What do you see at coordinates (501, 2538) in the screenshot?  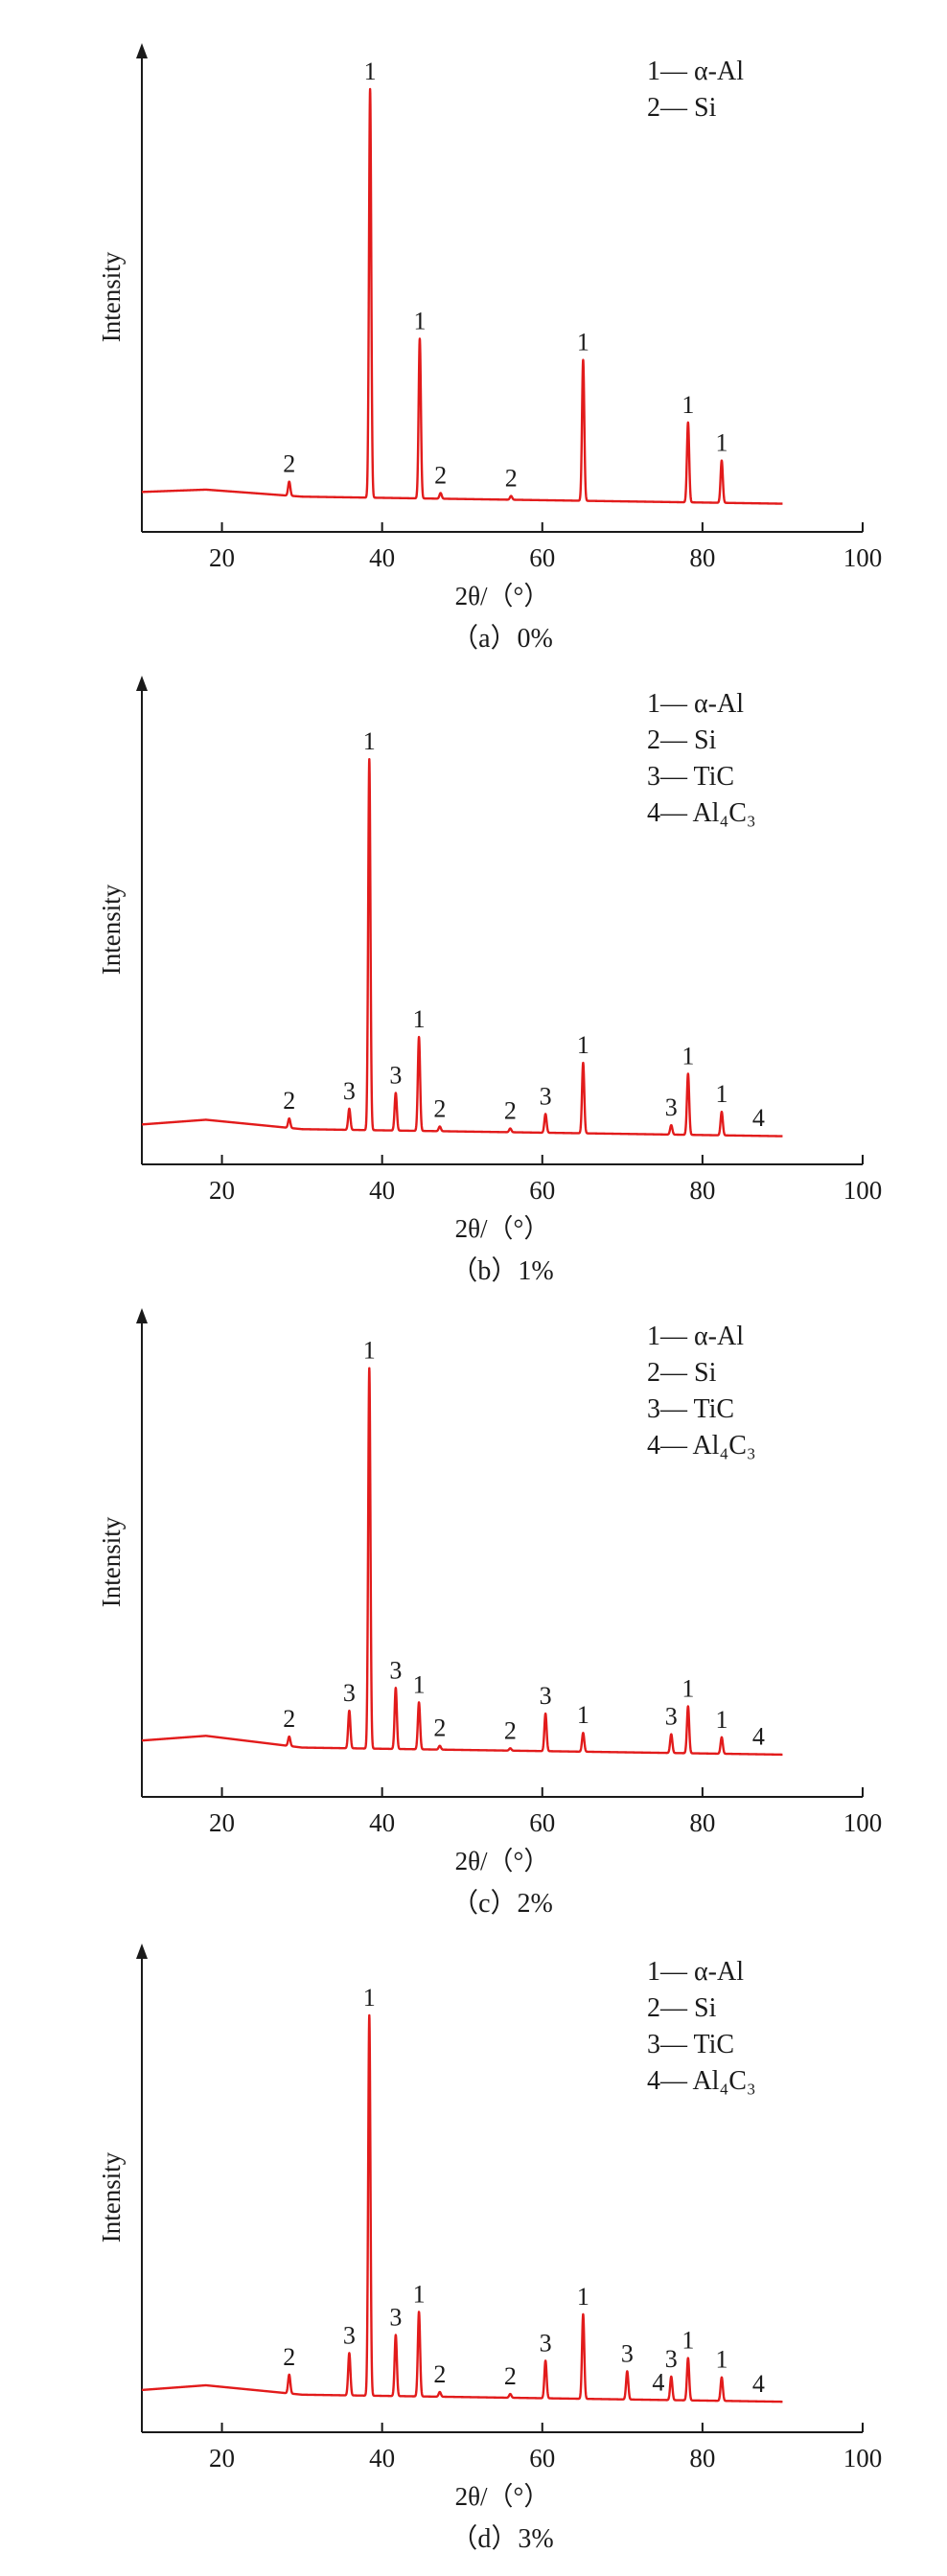 I see `panel-caption: （d）3%` at bounding box center [501, 2538].